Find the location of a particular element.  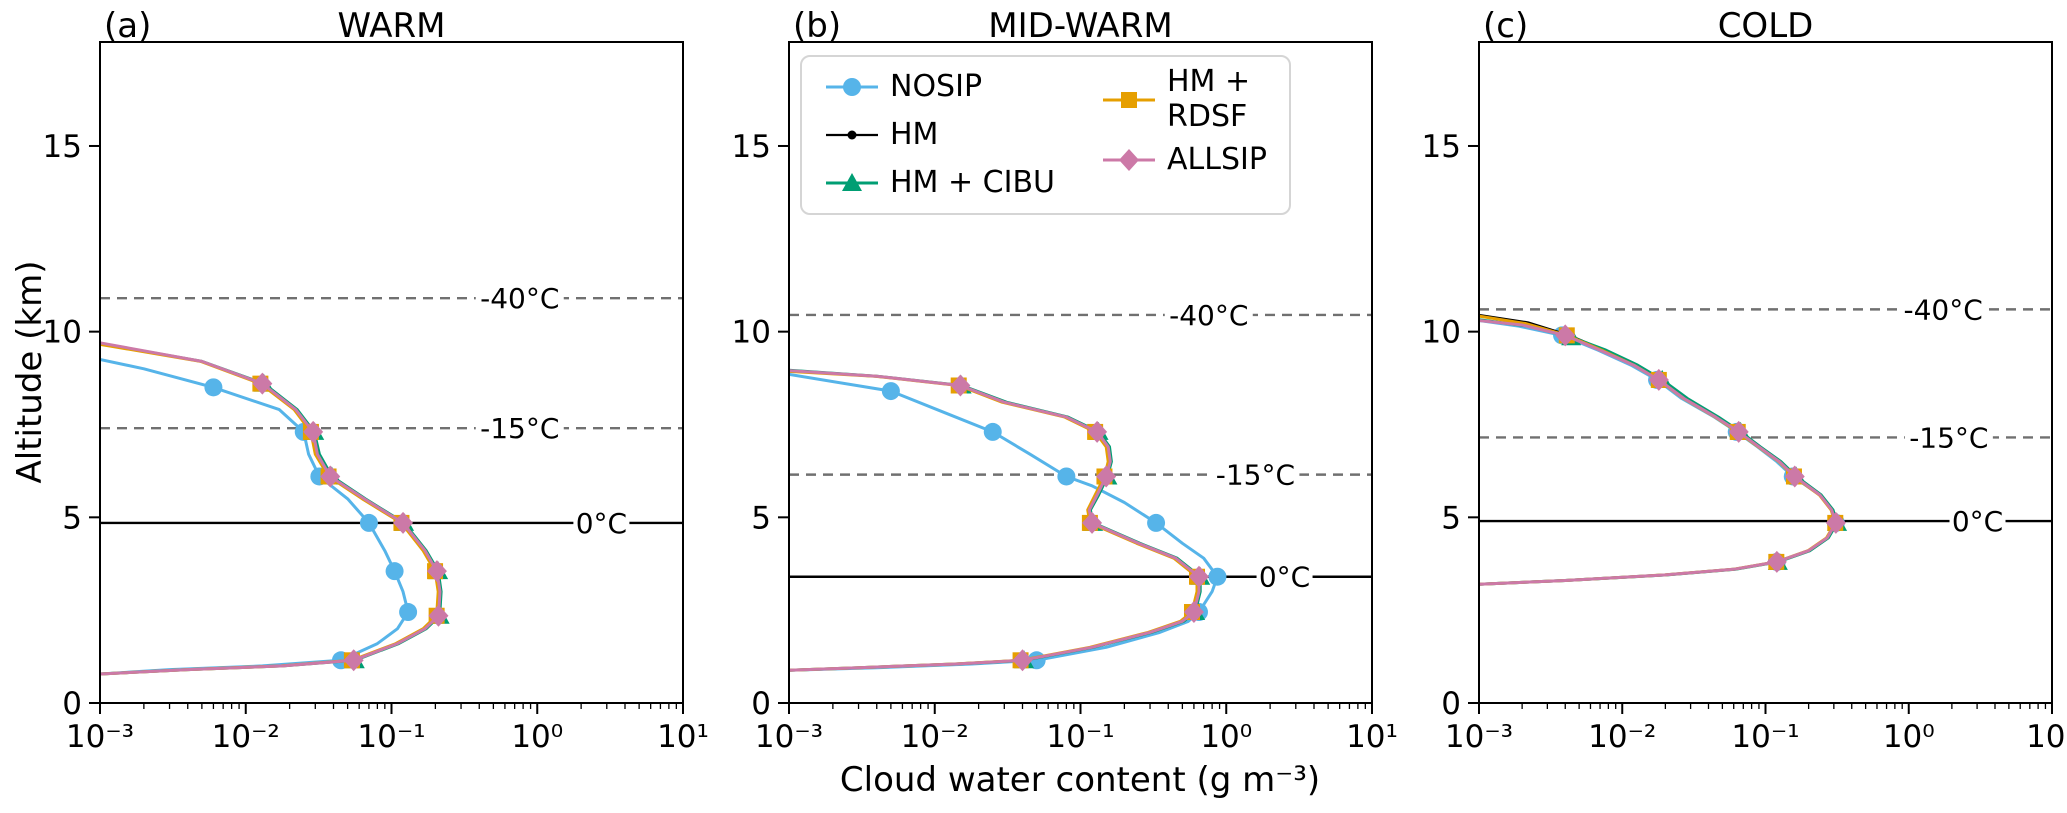

legend-label-allsip: ALLSIP is located at coordinates (1217, 159).